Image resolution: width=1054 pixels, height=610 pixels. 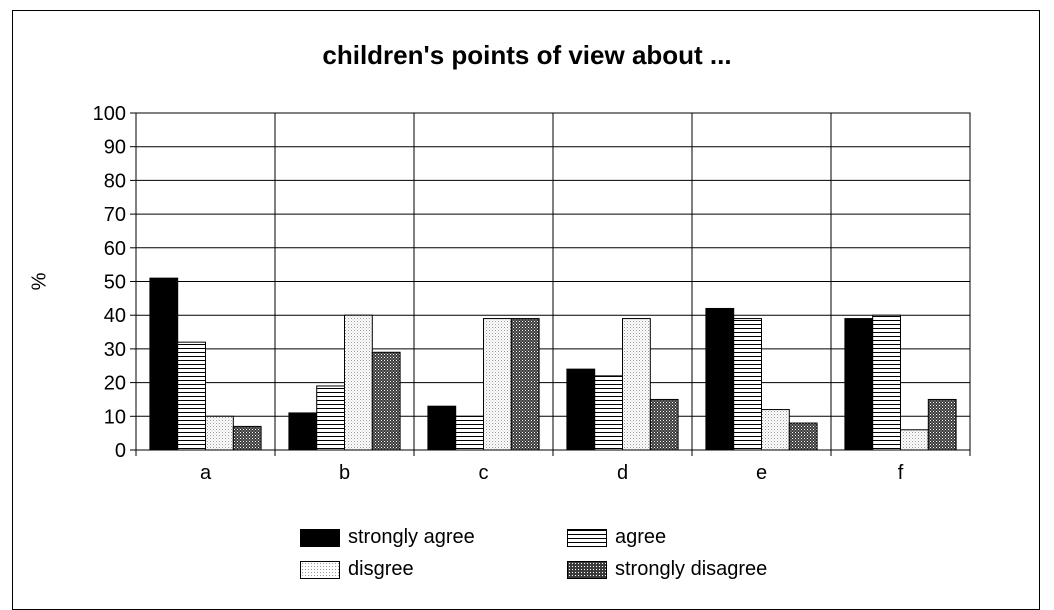 What do you see at coordinates (691, 569) in the screenshot?
I see `legend-label: strongly disagree` at bounding box center [691, 569].